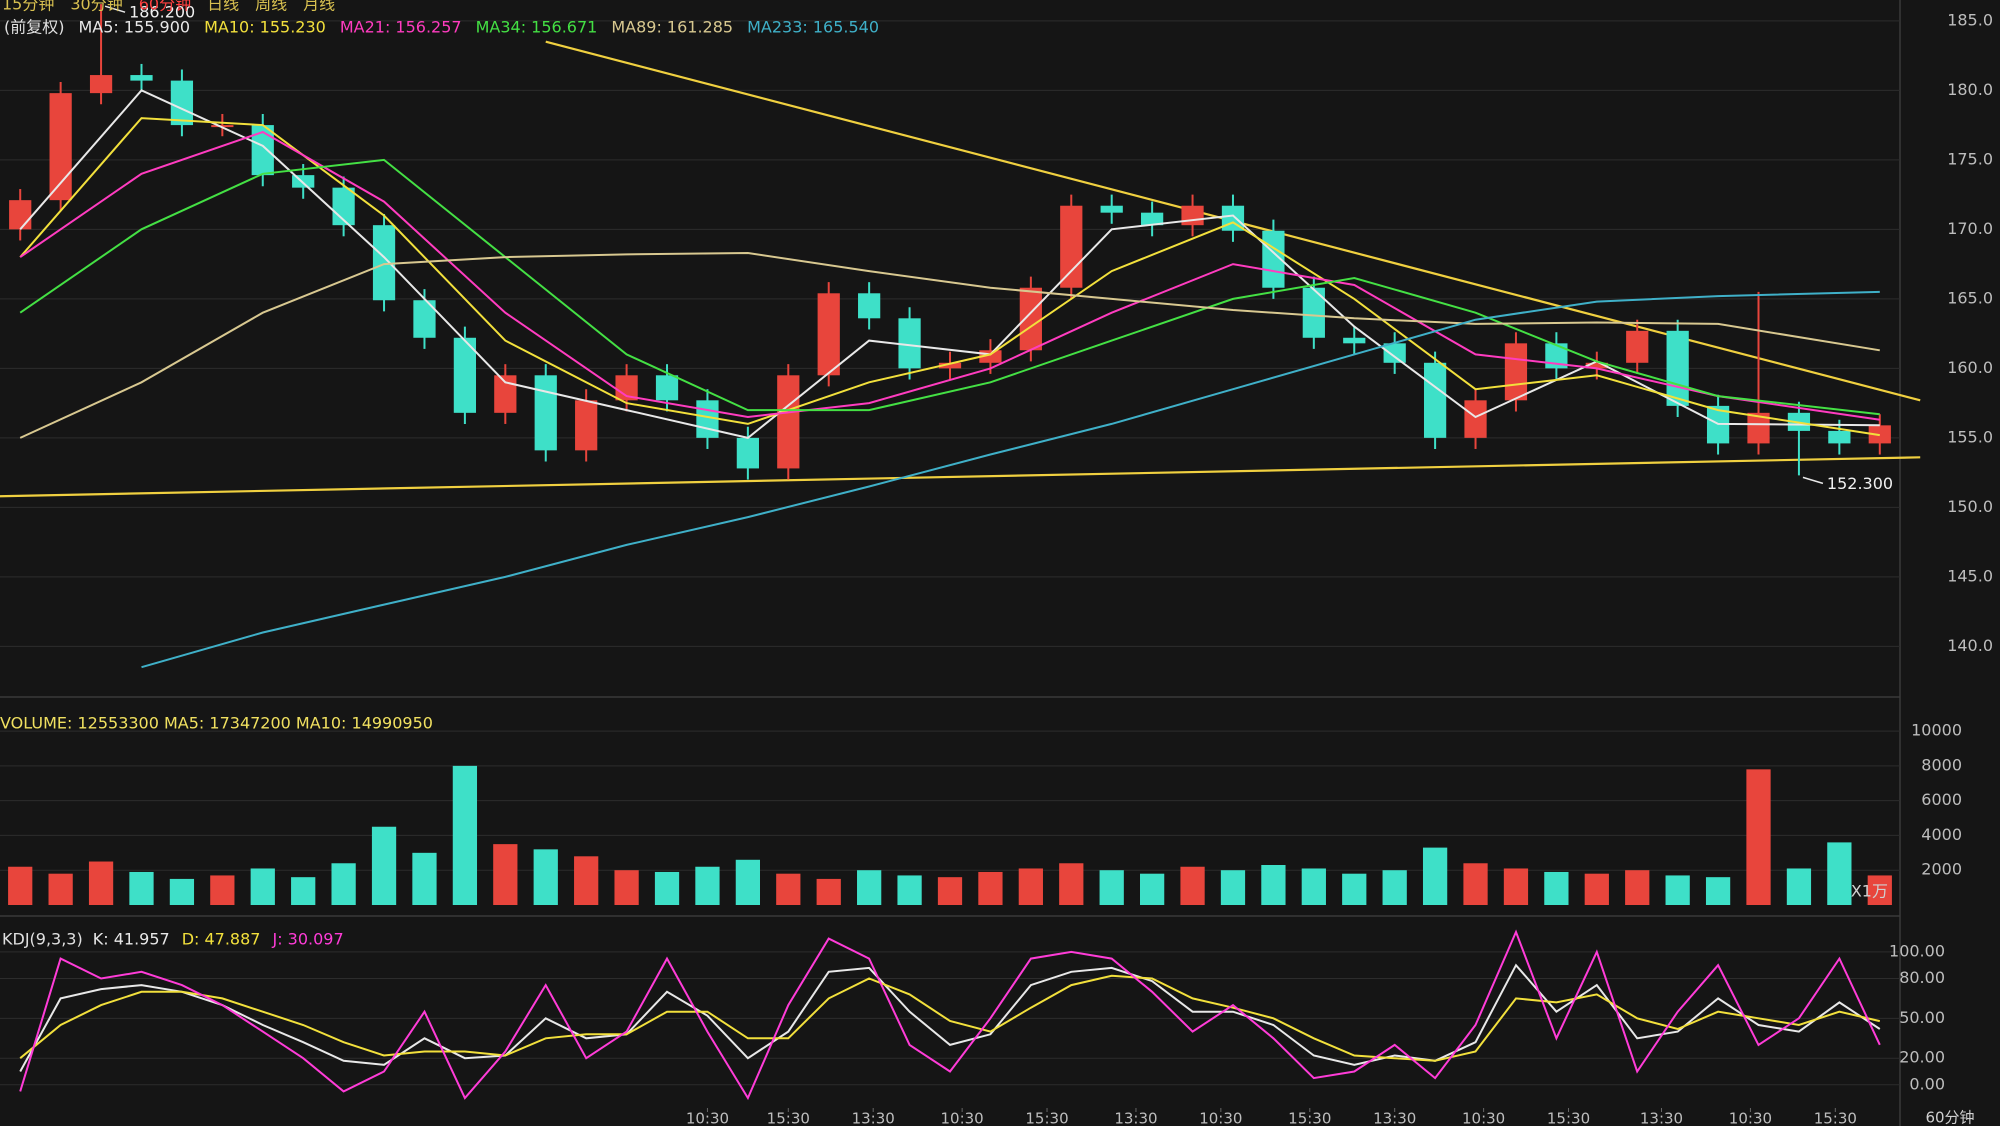 The image size is (2000, 1126). Describe the element at coordinates (1922, 977) in the screenshot. I see `y-tick-label: 80.00` at that location.